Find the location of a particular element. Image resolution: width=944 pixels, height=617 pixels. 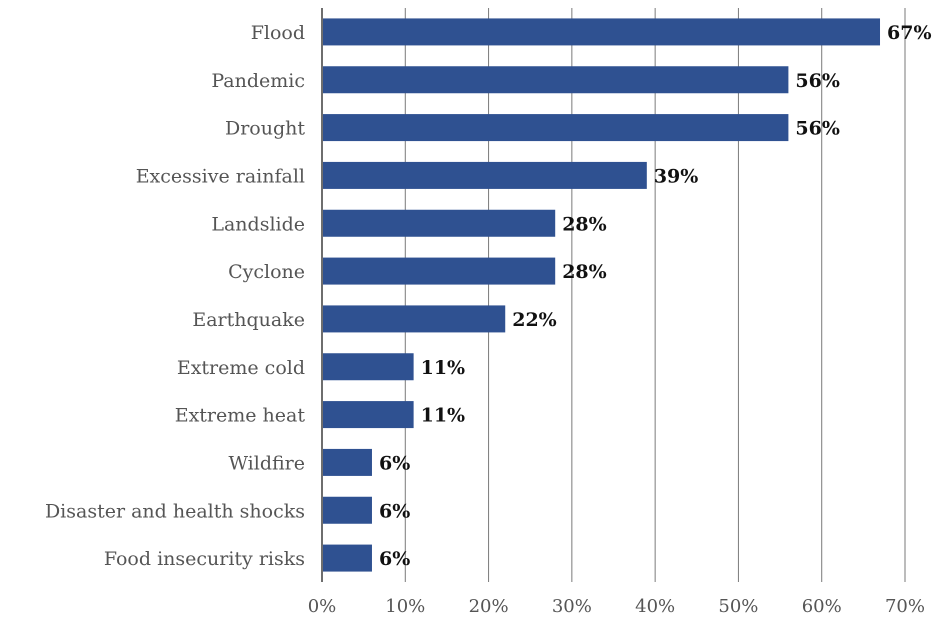

bar-food-insecurity-risks is located at coordinates (347, 558).